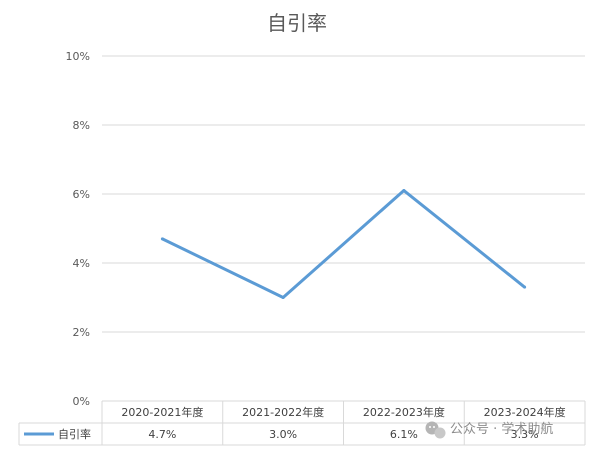 The height and width of the screenshot is (453, 594). Describe the element at coordinates (283, 412) in the screenshot. I see `x-category-label: 2021-2022年度` at that location.